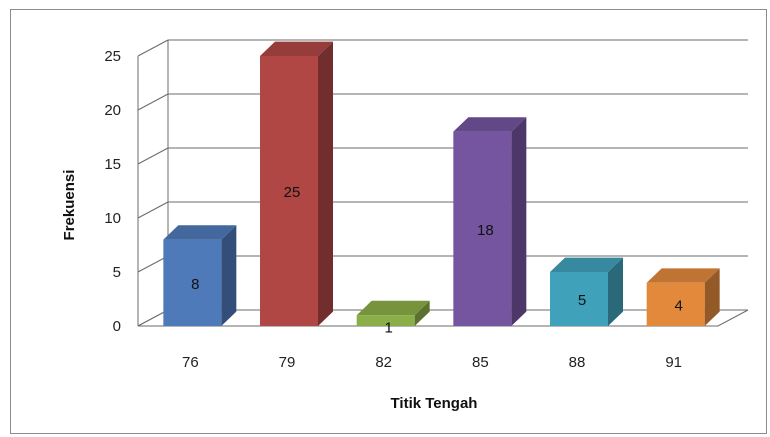  I want to click on y-tick-label: 20, so click(112, 110).